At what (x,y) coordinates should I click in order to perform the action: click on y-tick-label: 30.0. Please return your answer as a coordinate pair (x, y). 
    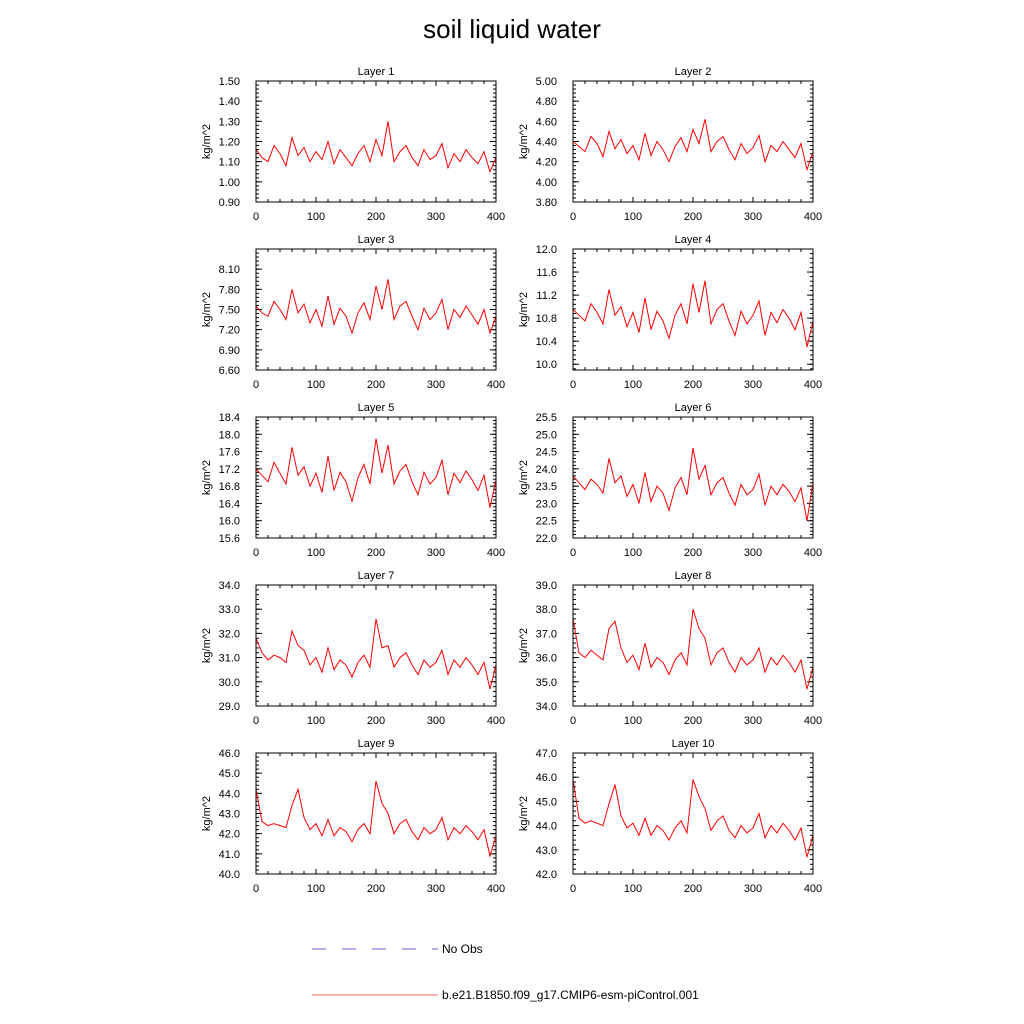
    Looking at the image, I should click on (229, 683).